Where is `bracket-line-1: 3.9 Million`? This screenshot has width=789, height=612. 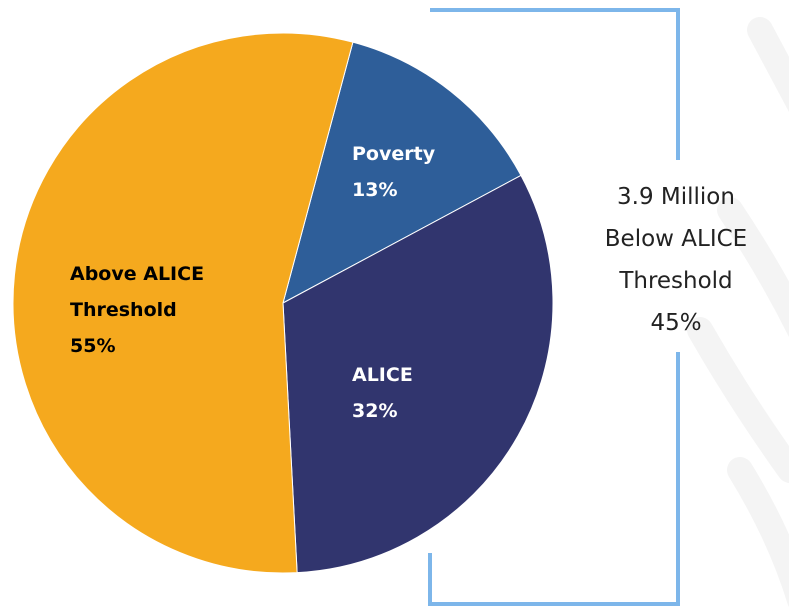 bracket-line-1: 3.9 Million is located at coordinates (676, 197).